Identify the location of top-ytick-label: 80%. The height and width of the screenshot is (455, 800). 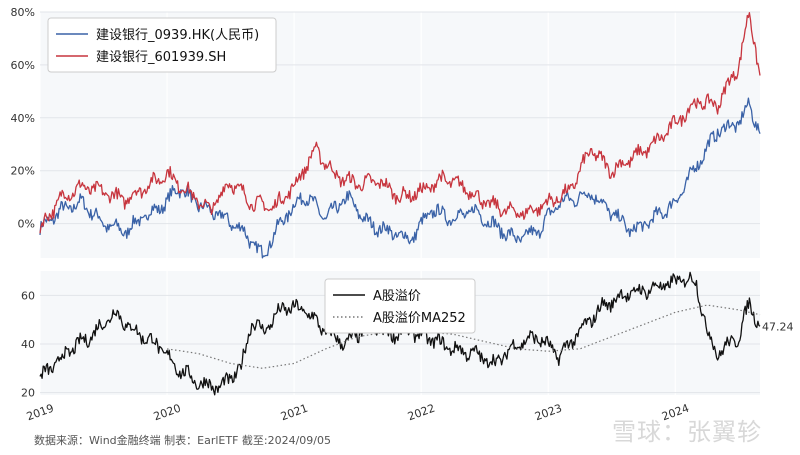
(23, 12).